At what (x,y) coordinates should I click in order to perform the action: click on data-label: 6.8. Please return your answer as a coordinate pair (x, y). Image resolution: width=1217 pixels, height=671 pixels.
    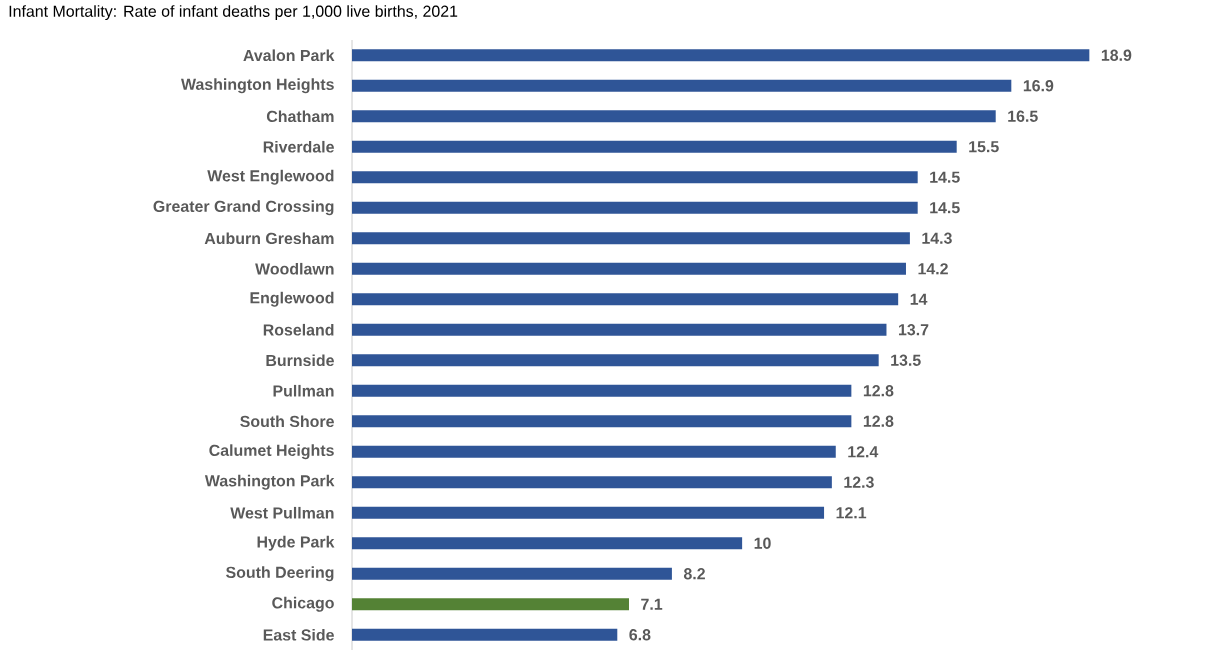
    Looking at the image, I should click on (640, 635).